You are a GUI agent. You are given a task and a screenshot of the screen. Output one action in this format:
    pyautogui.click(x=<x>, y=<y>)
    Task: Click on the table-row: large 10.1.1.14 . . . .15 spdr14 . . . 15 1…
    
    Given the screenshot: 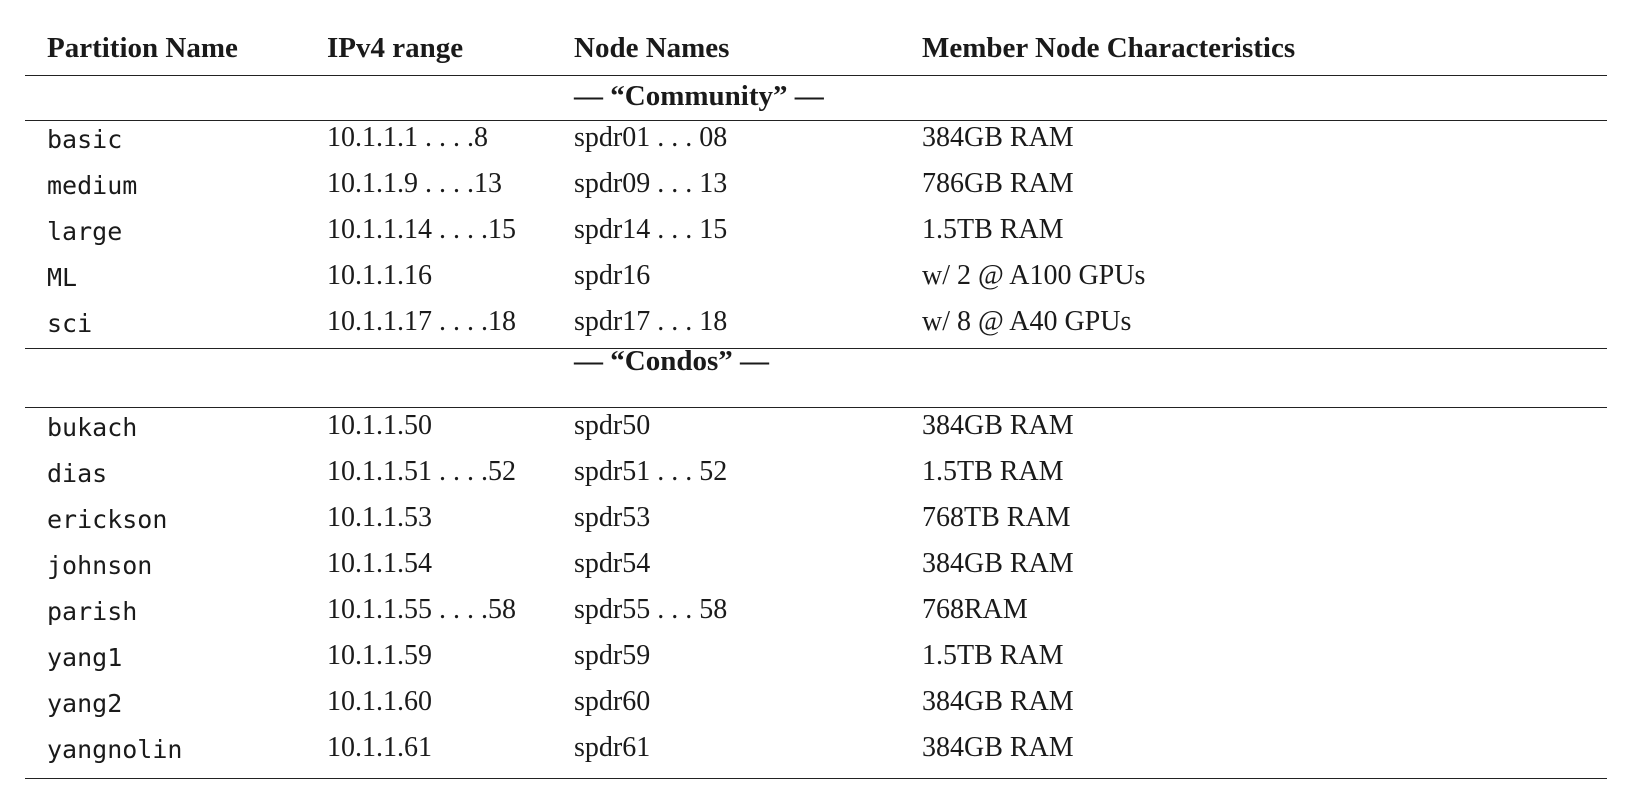 What is the action you would take?
    pyautogui.click(x=816, y=237)
    